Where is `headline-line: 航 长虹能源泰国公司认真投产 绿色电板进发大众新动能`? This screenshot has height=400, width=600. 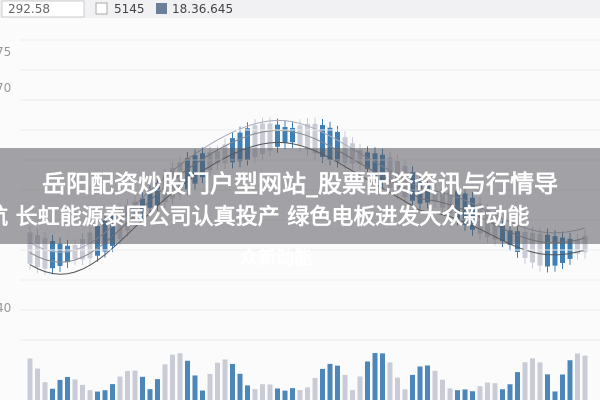
headline-line: 航 长虹能源泰国公司认真投产 绿色电板进发大众新动能 is located at coordinates (265, 217).